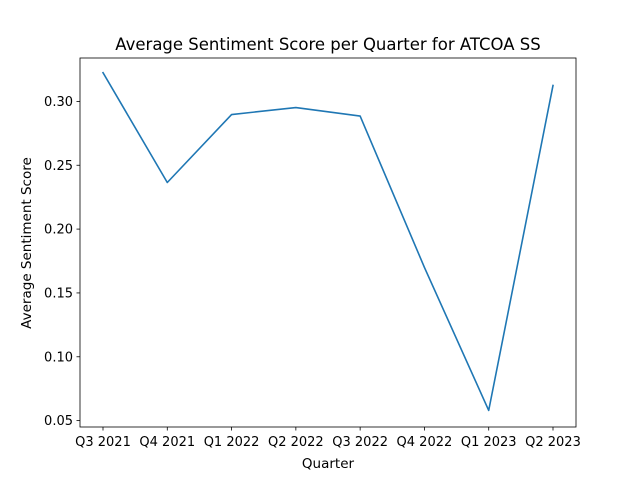 The width and height of the screenshot is (640, 484). I want to click on x-tick-label: Q4 2022, so click(425, 442).